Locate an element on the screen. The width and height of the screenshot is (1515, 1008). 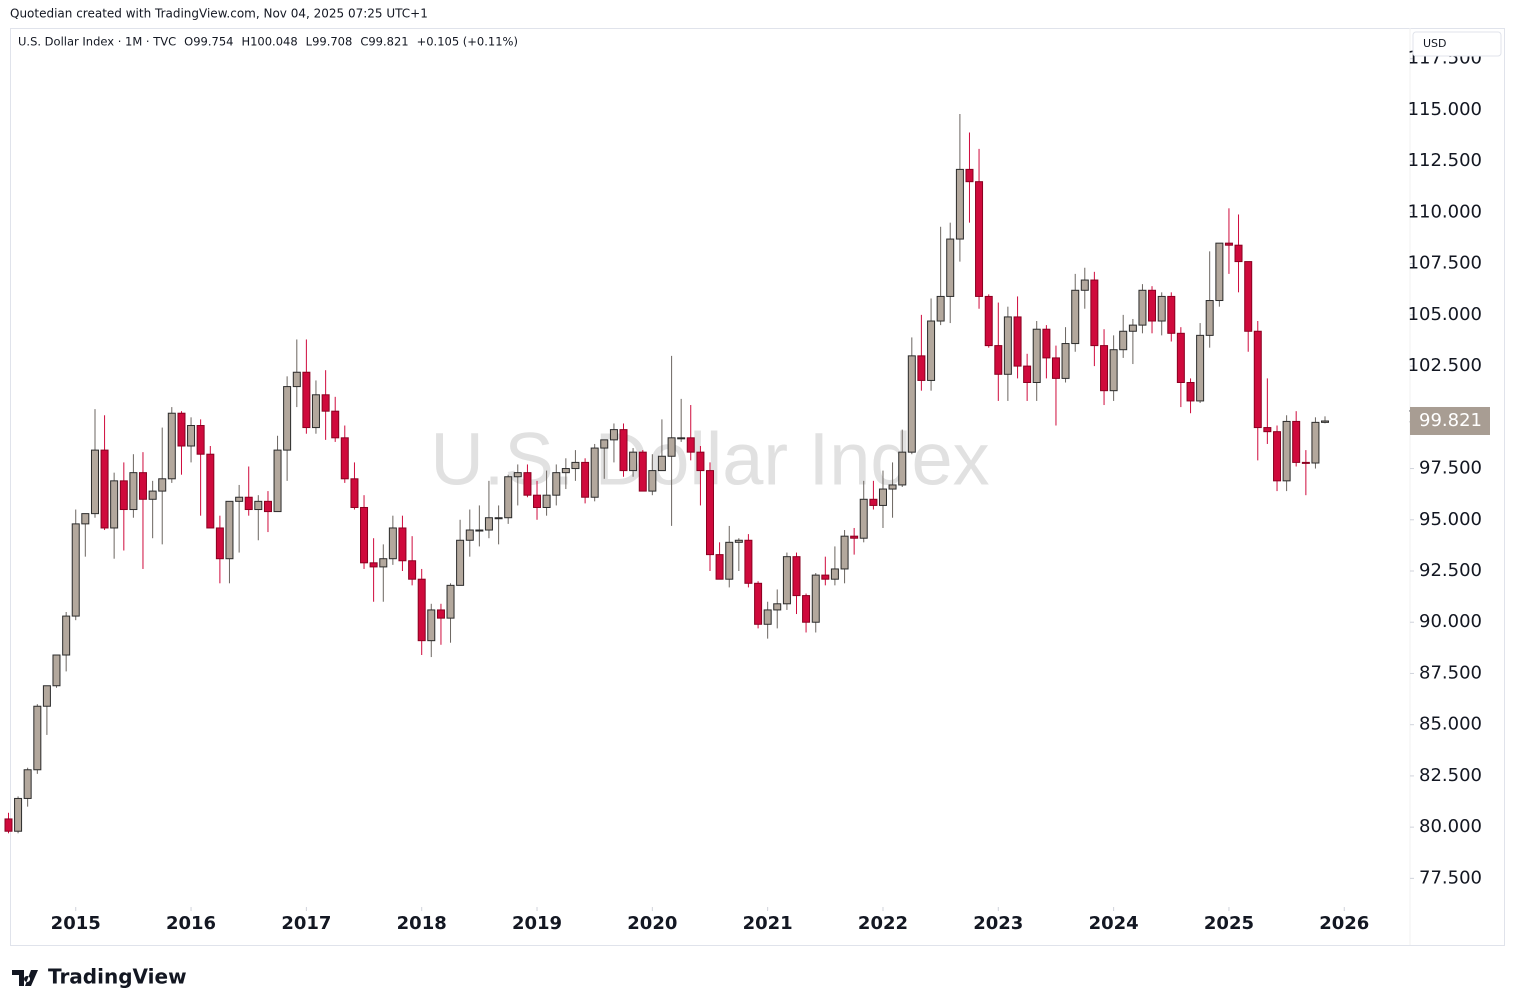
currency: USD is located at coordinates (1435, 43).